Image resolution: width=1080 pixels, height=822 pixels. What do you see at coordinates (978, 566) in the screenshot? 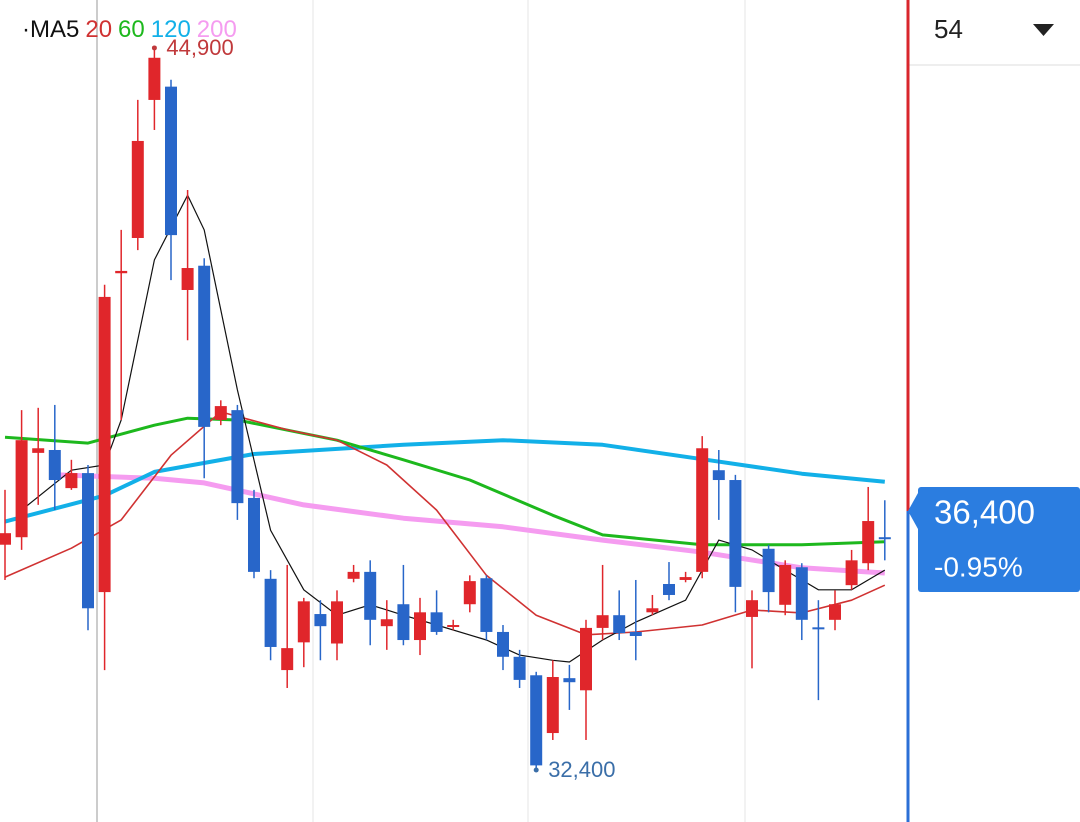
I see `change-label: -0.95%` at bounding box center [978, 566].